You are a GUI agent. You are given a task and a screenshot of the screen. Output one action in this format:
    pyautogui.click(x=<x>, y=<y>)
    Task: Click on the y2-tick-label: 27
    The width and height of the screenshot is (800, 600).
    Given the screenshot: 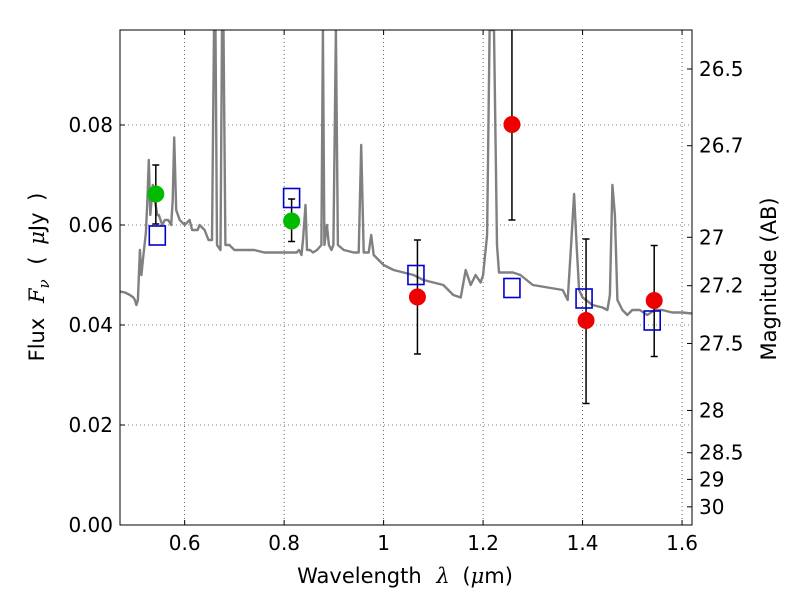 What is the action you would take?
    pyautogui.click(x=711, y=237)
    